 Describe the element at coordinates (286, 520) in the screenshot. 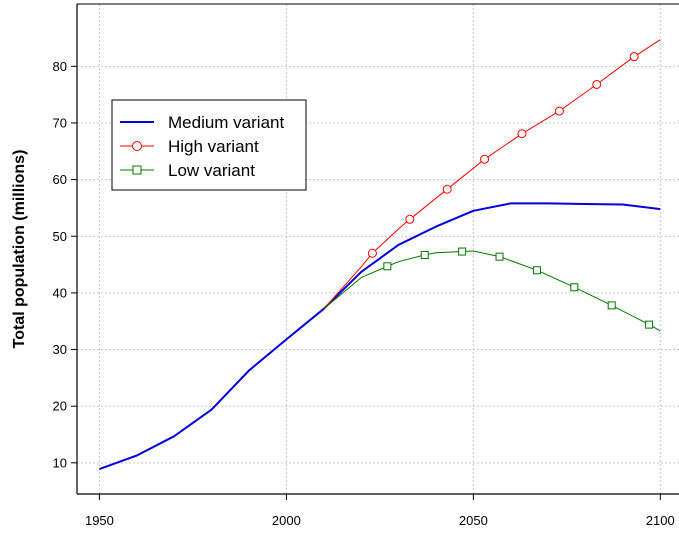

I see `x-tick-label: 2000` at that location.